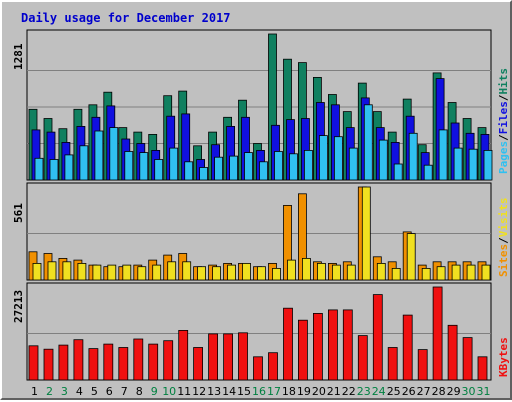 This screenshot has height=402, width=512. I want to click on x-tick-label-day-20: 20, so click(319, 391).